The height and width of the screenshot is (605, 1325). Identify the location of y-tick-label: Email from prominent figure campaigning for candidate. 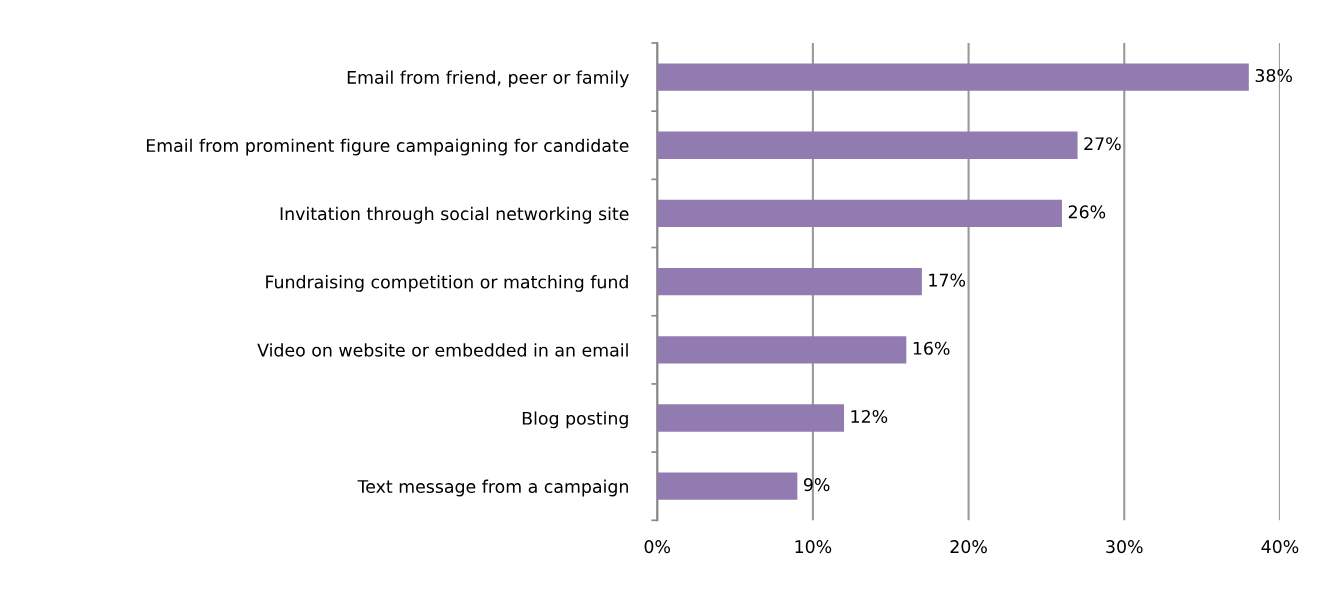
(387, 147).